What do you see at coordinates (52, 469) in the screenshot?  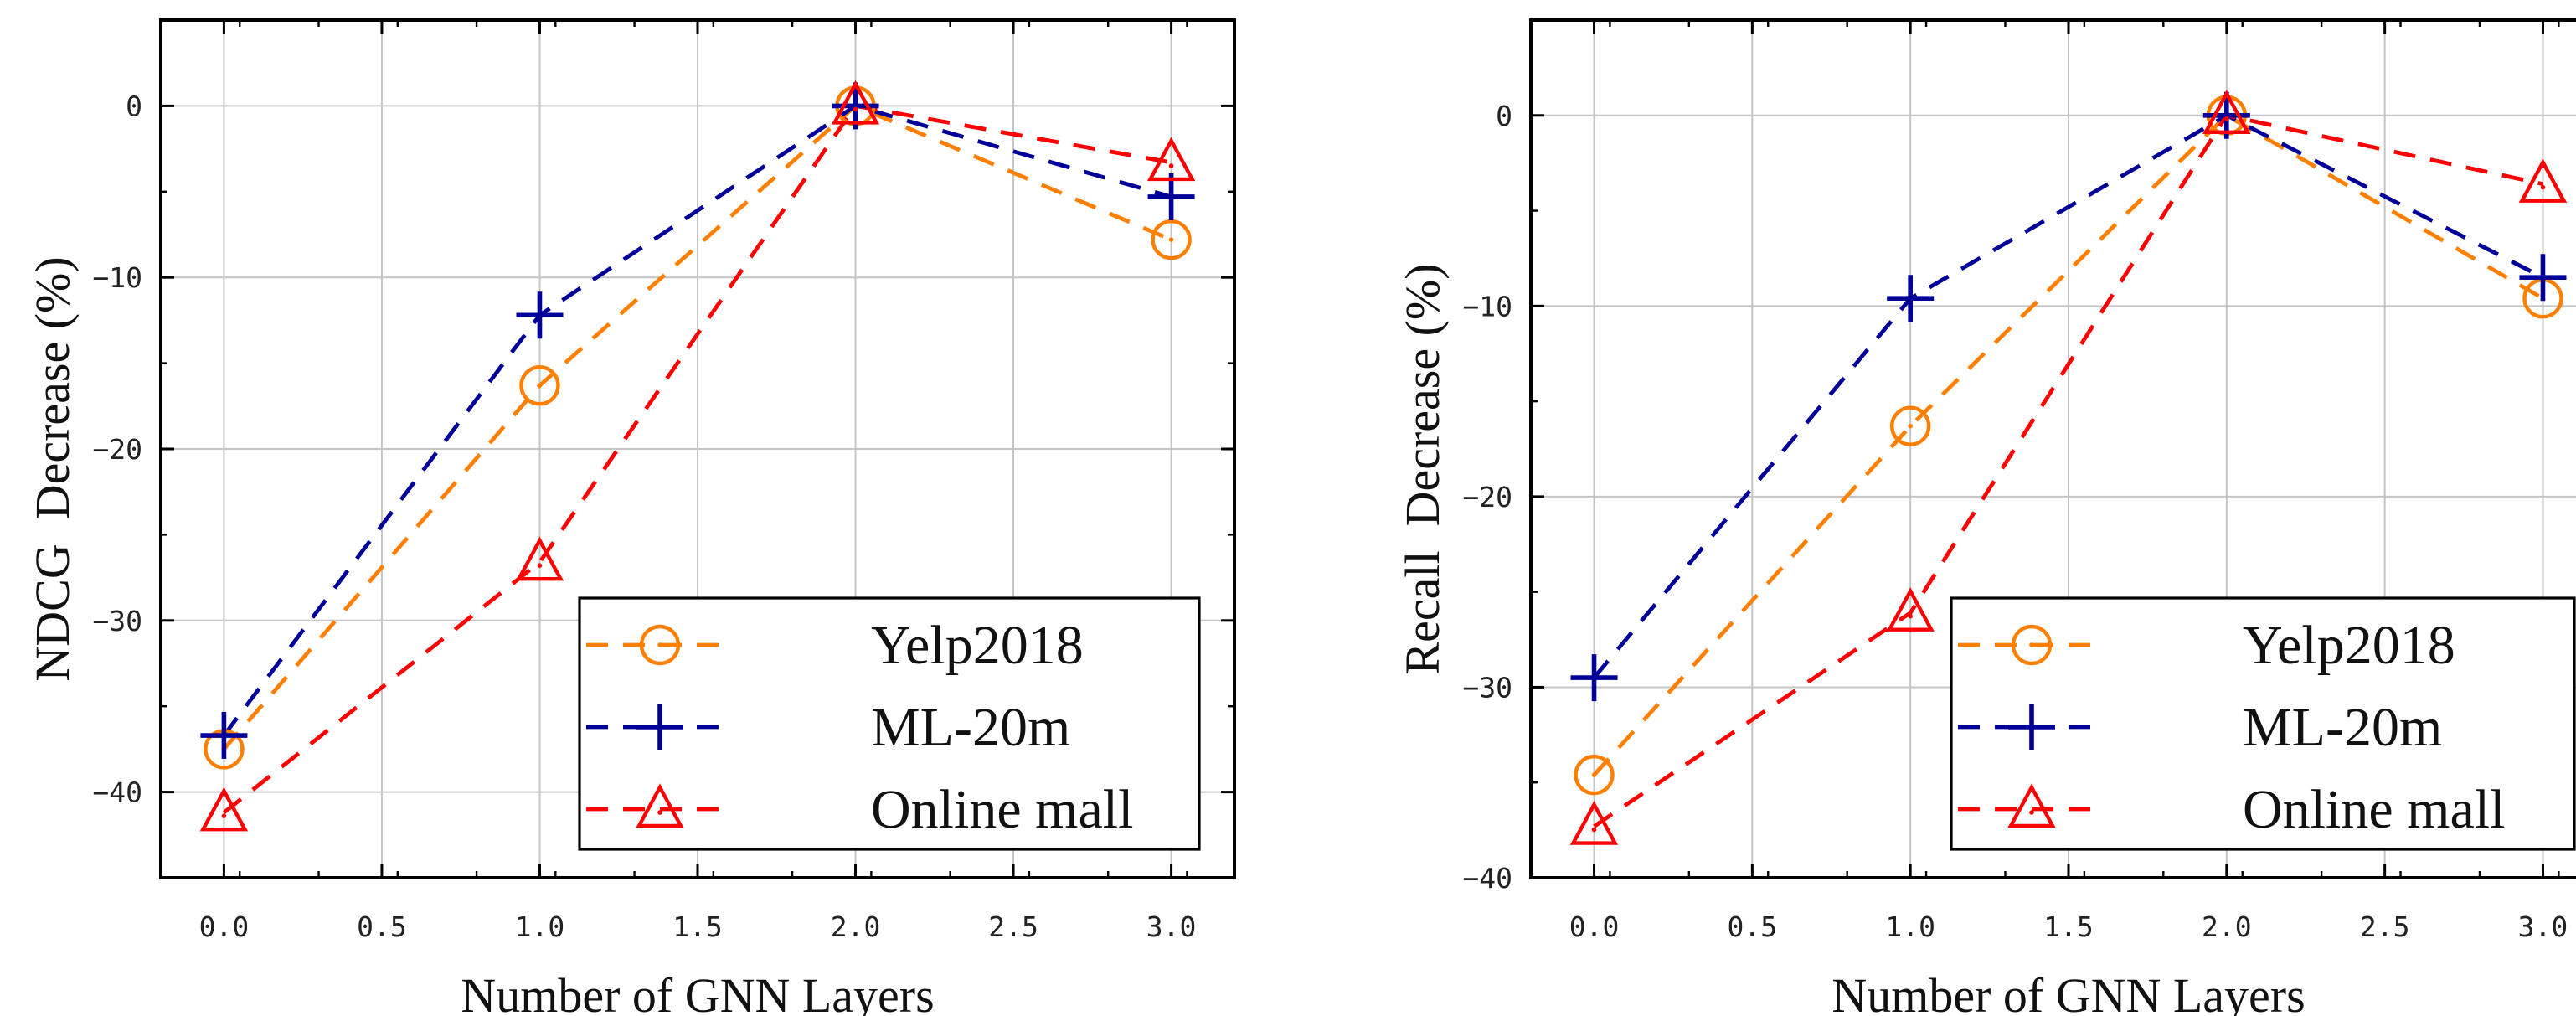 I see `y-axis-title: NDCG Decrease (%)` at bounding box center [52, 469].